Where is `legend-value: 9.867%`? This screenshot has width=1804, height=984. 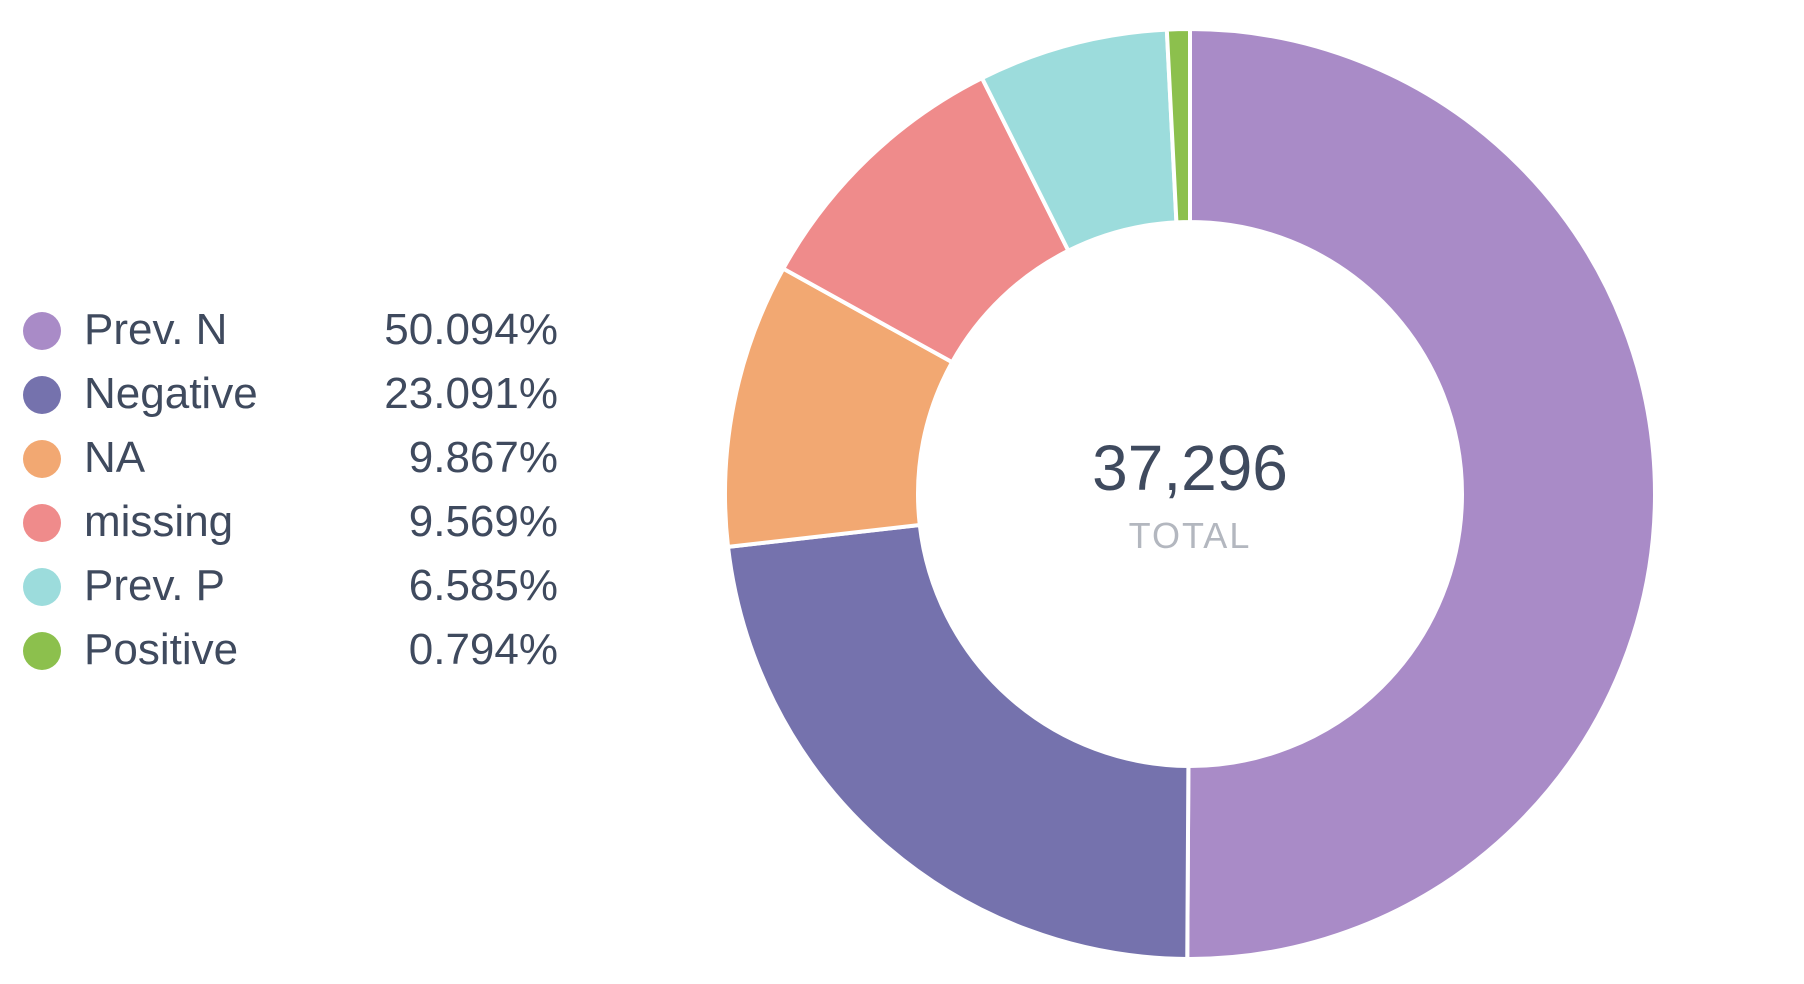 legend-value: 9.867% is located at coordinates (483, 457).